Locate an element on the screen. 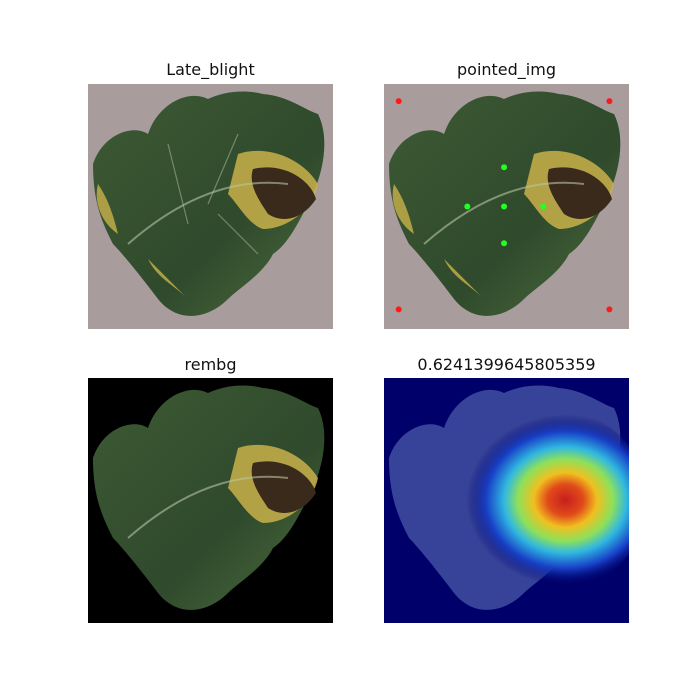 This screenshot has height=700, width=700. original-leaf-image is located at coordinates (210, 206).